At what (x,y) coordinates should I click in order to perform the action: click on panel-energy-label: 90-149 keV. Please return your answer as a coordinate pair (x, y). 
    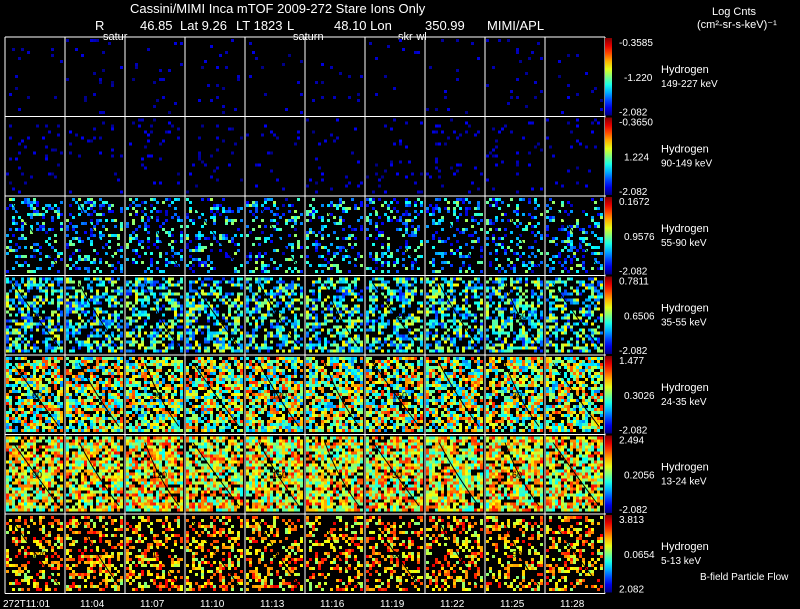
    Looking at the image, I should click on (686, 163).